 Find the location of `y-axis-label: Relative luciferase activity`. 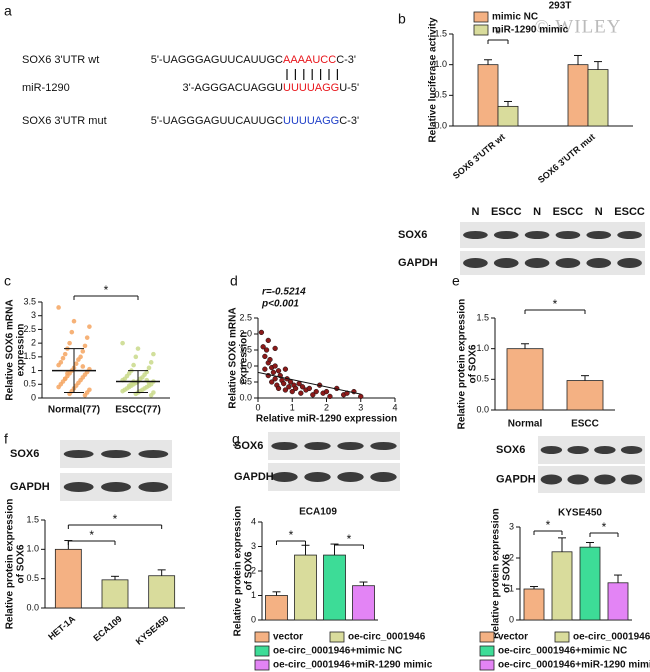

y-axis-label: Relative luciferase activity is located at coordinates (433, 80).